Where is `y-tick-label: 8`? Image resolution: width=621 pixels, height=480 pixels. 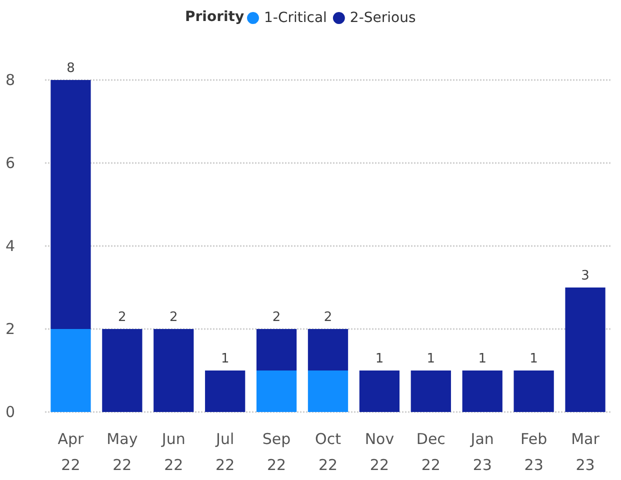
y-tick-label: 8 is located at coordinates (10, 80).